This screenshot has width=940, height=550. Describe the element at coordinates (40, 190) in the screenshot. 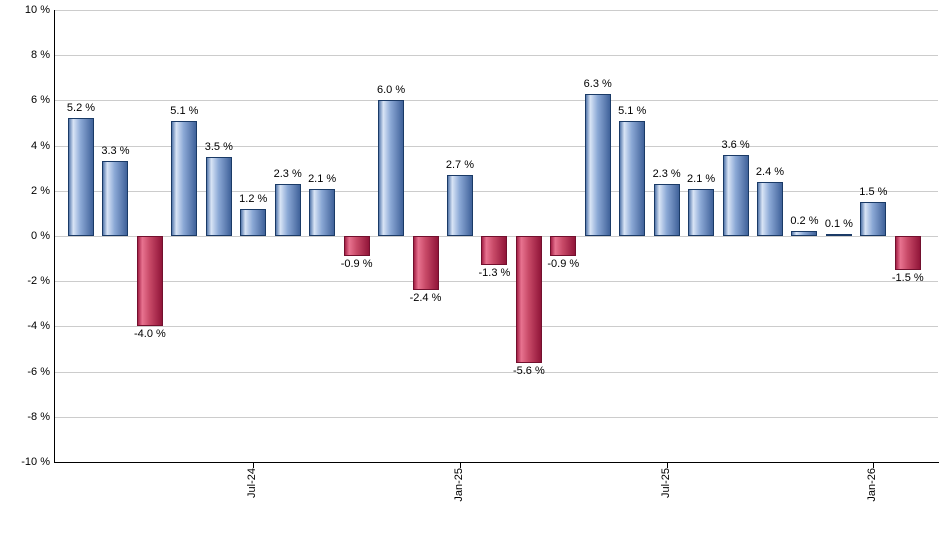

I see `y-tick-label: 2 %` at that location.